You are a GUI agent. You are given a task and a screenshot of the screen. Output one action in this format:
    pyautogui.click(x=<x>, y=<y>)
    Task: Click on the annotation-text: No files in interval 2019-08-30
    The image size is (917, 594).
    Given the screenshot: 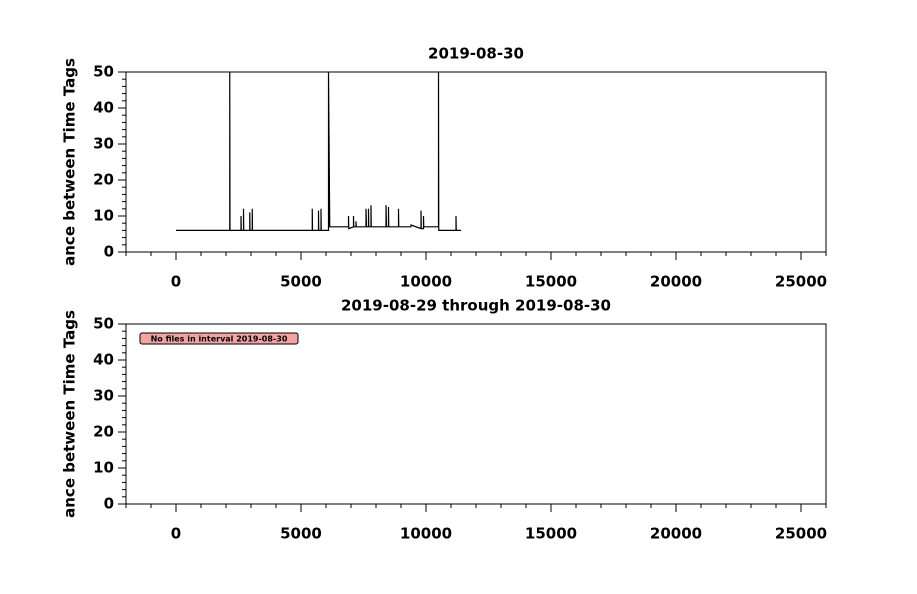 What is the action you would take?
    pyautogui.click(x=219, y=339)
    